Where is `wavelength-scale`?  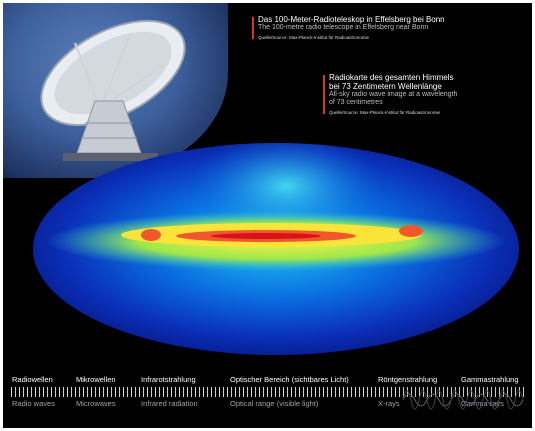 wavelength-scale is located at coordinates (268, 392).